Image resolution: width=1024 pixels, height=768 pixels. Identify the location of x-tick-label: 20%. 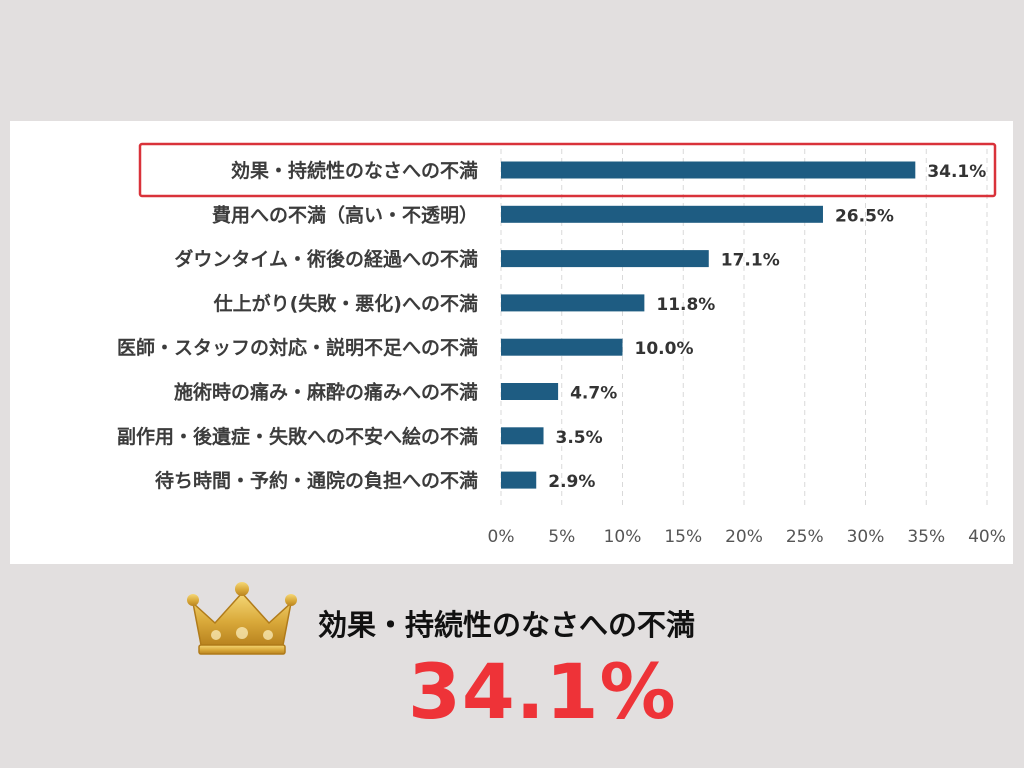
(744, 537).